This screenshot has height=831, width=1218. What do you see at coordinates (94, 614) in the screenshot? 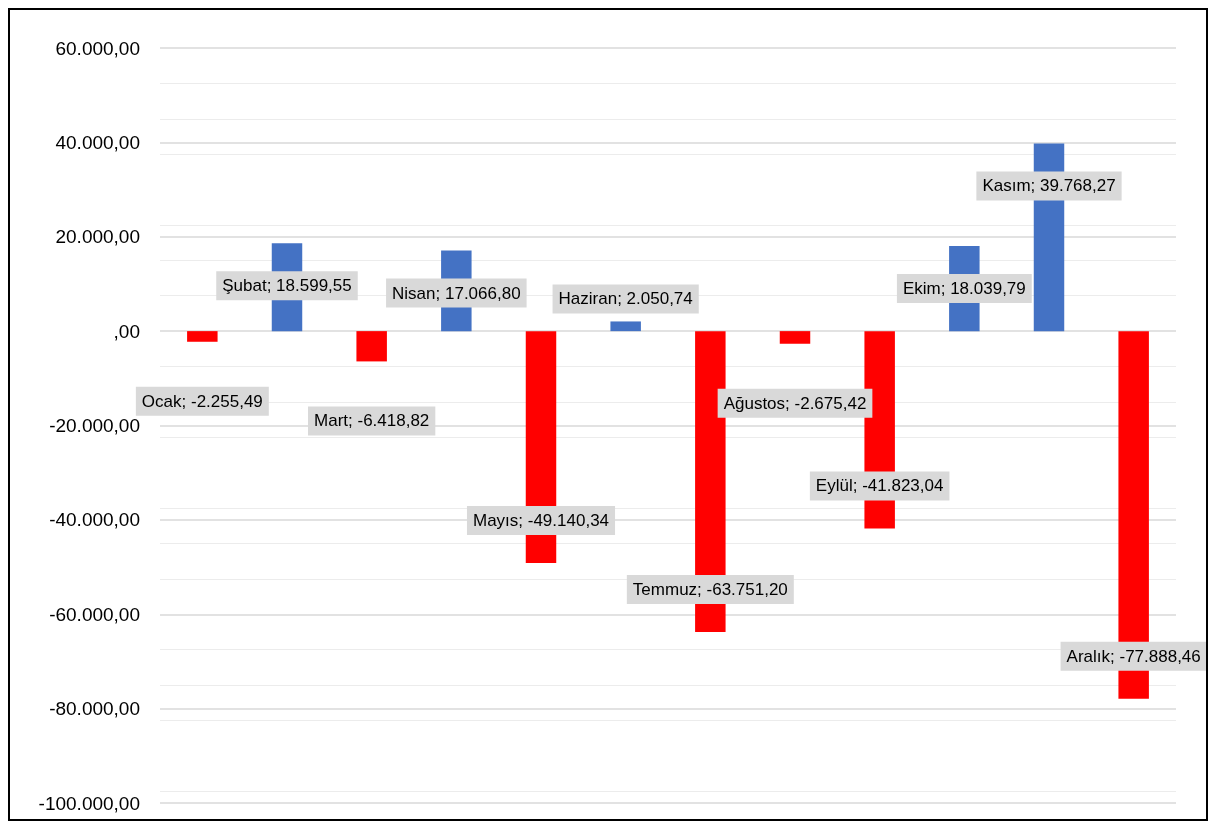
I see `y-tick-label: -60.000,00` at bounding box center [94, 614].